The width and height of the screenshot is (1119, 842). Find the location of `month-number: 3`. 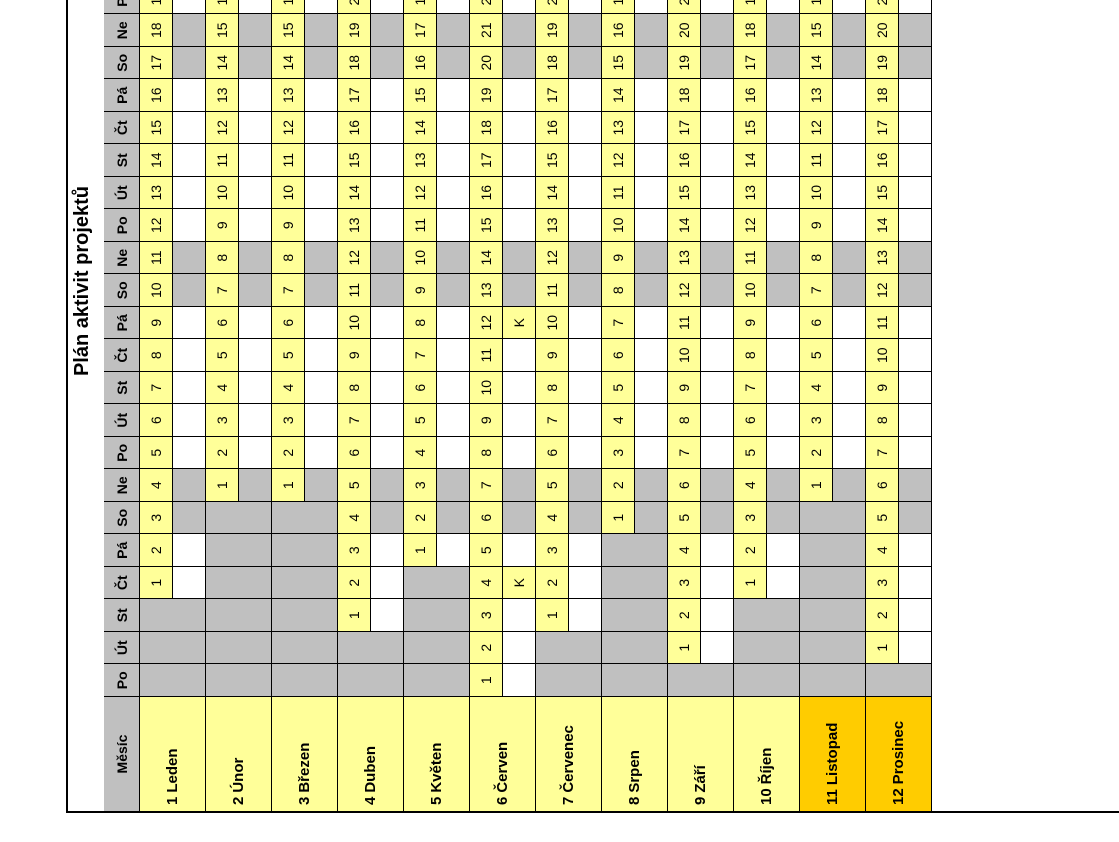

month-number: 3 is located at coordinates (304, 800).